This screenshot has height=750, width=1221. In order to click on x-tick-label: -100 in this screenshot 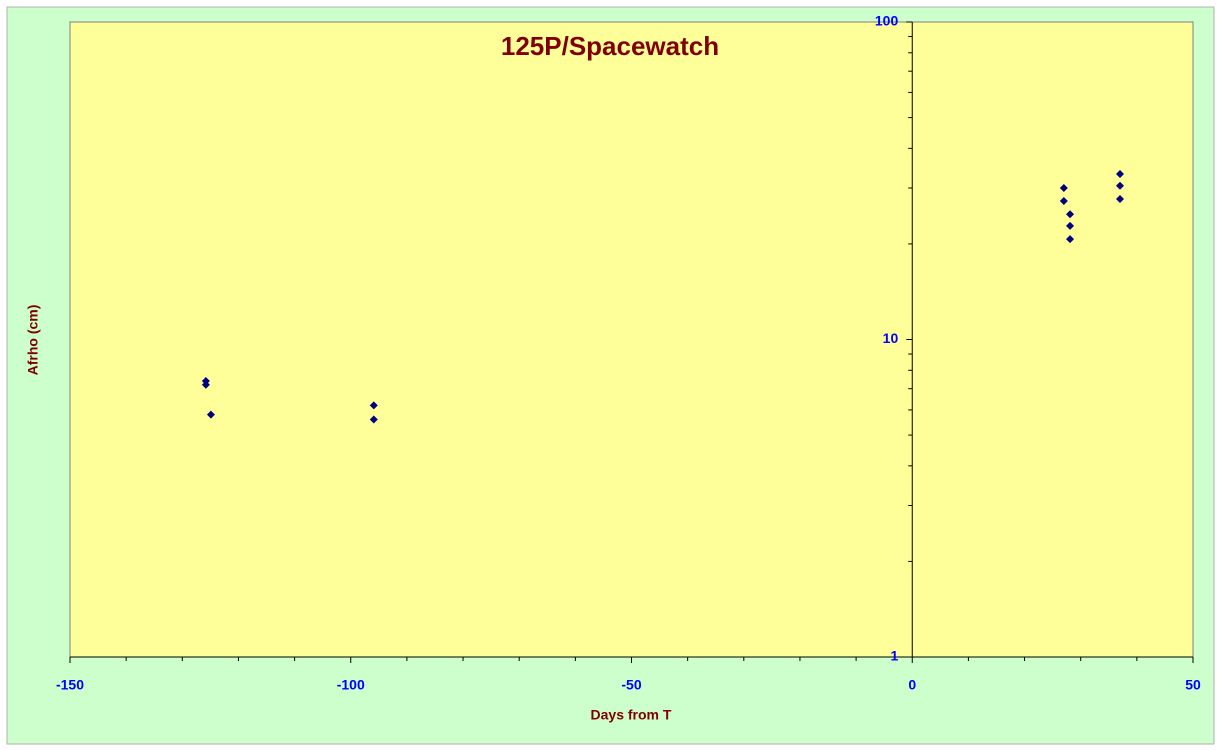, I will do `click(351, 685)`.